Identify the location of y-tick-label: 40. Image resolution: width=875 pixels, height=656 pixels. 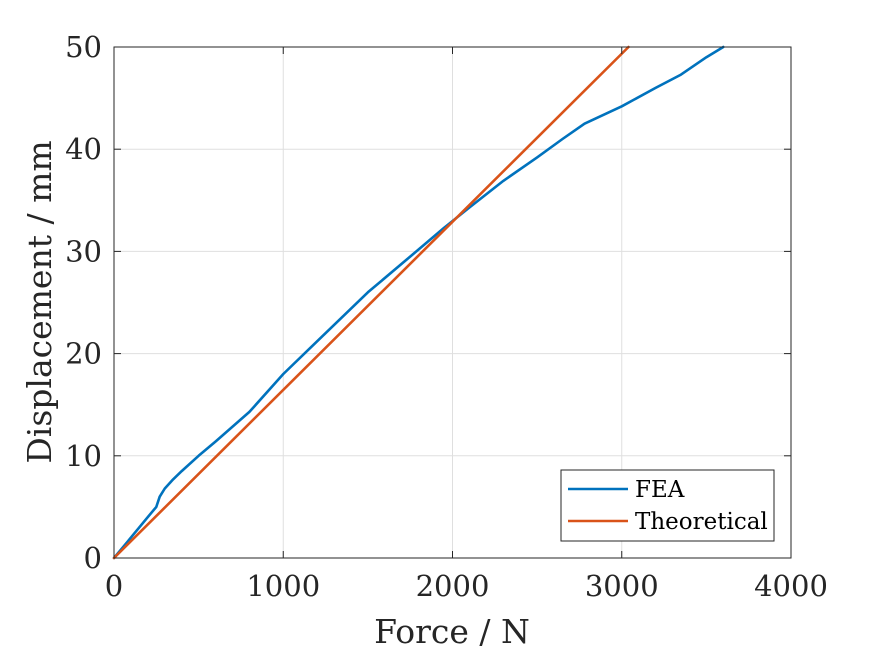
(83, 149).